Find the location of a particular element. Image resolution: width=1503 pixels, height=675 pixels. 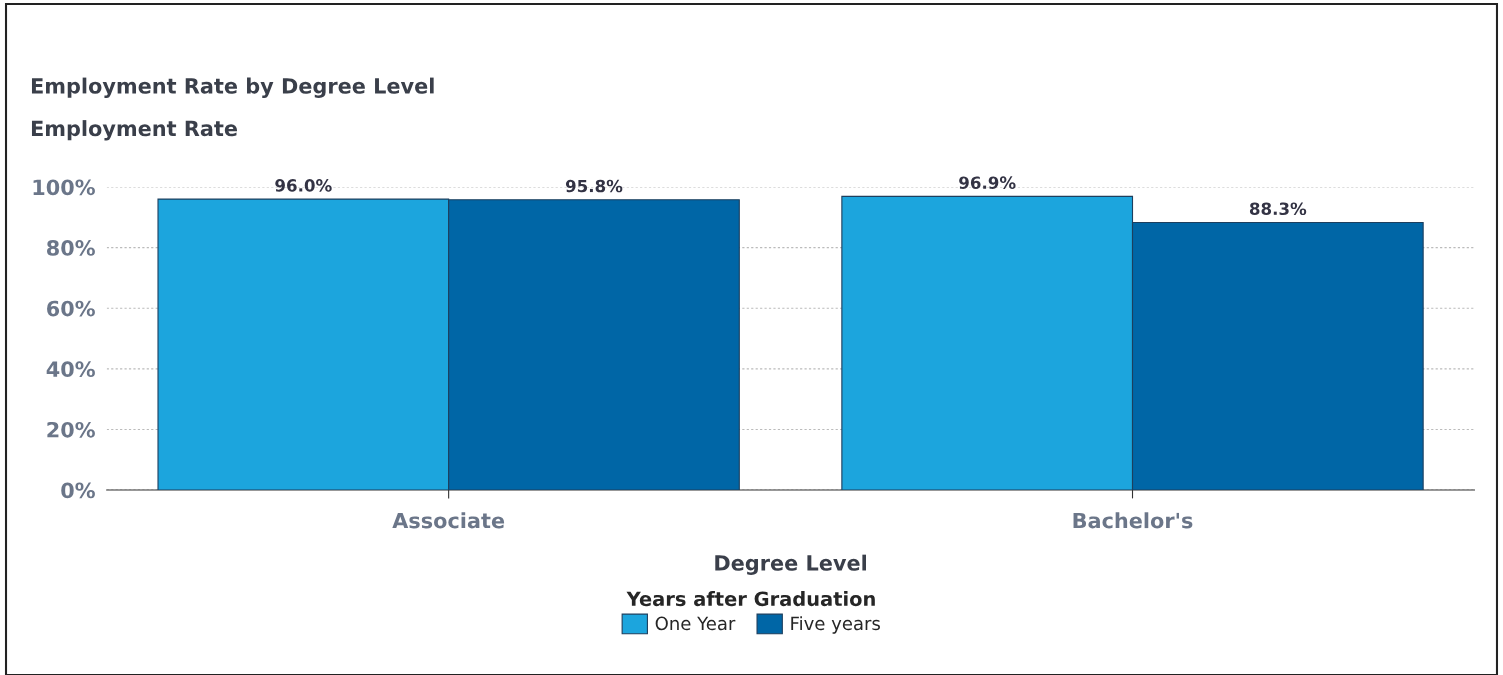

data-label: 88.3% is located at coordinates (1278, 209).